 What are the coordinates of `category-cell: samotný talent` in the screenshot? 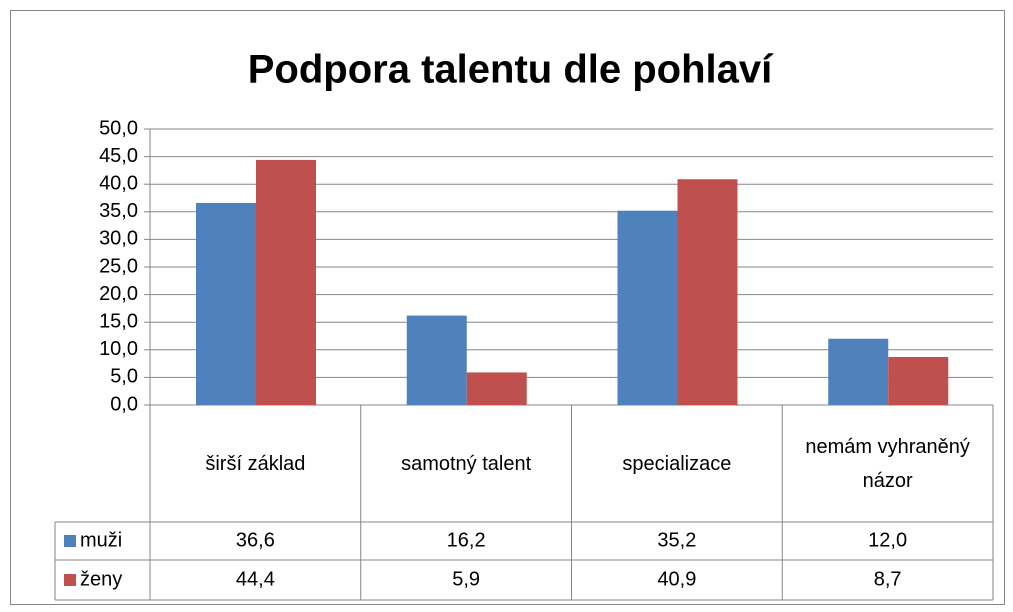 It's located at (466, 463).